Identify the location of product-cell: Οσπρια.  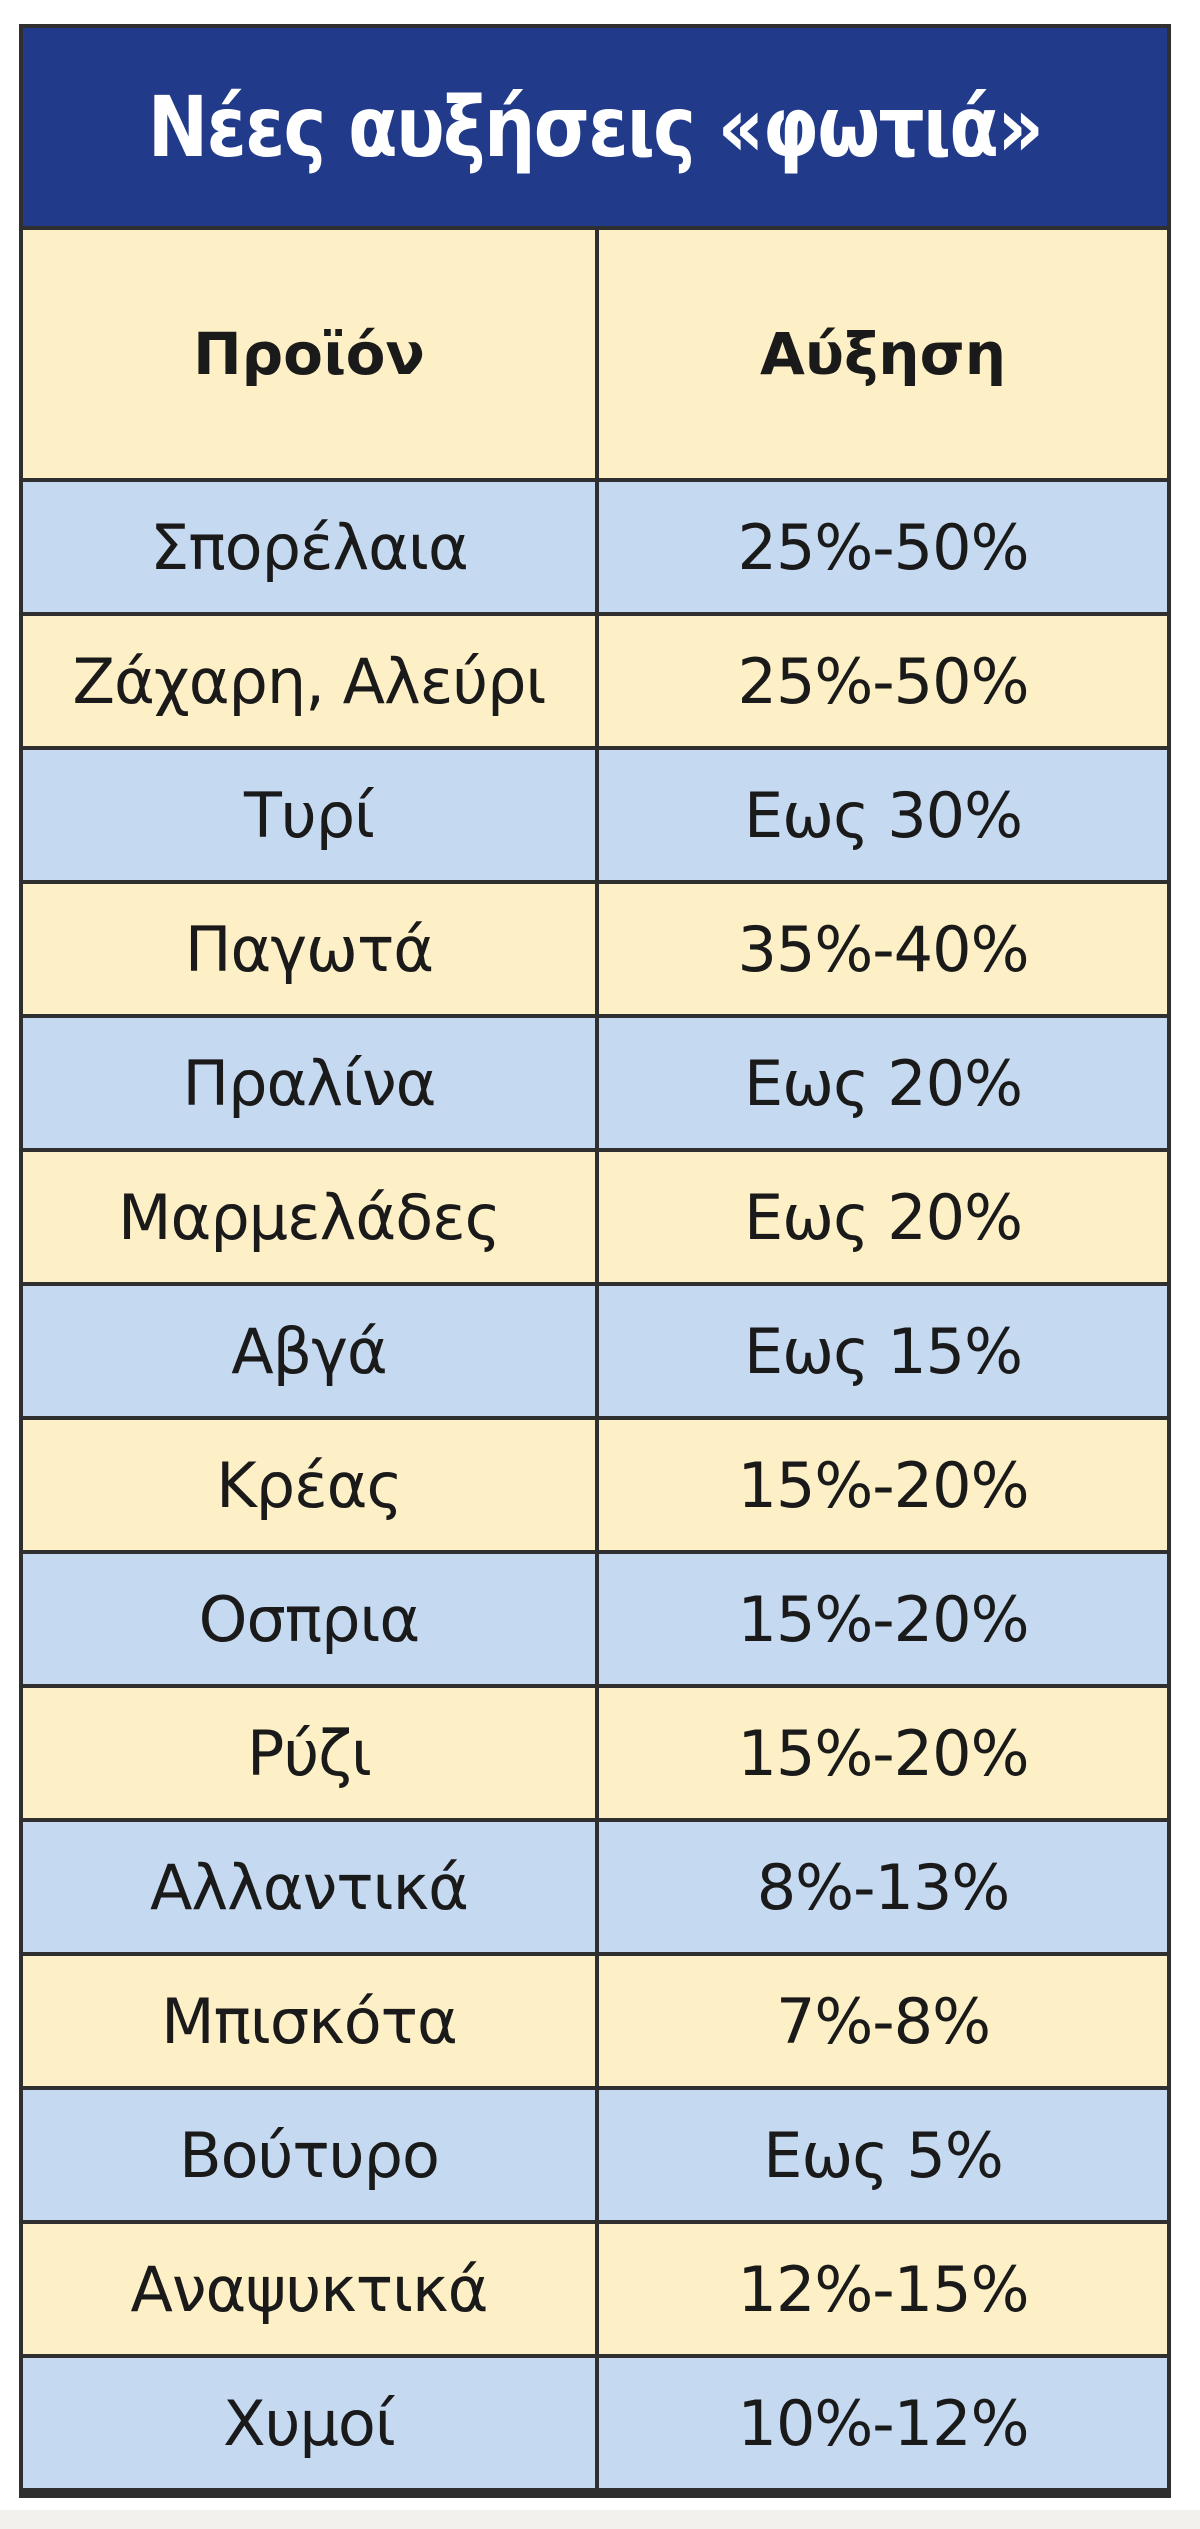
(309, 1619).